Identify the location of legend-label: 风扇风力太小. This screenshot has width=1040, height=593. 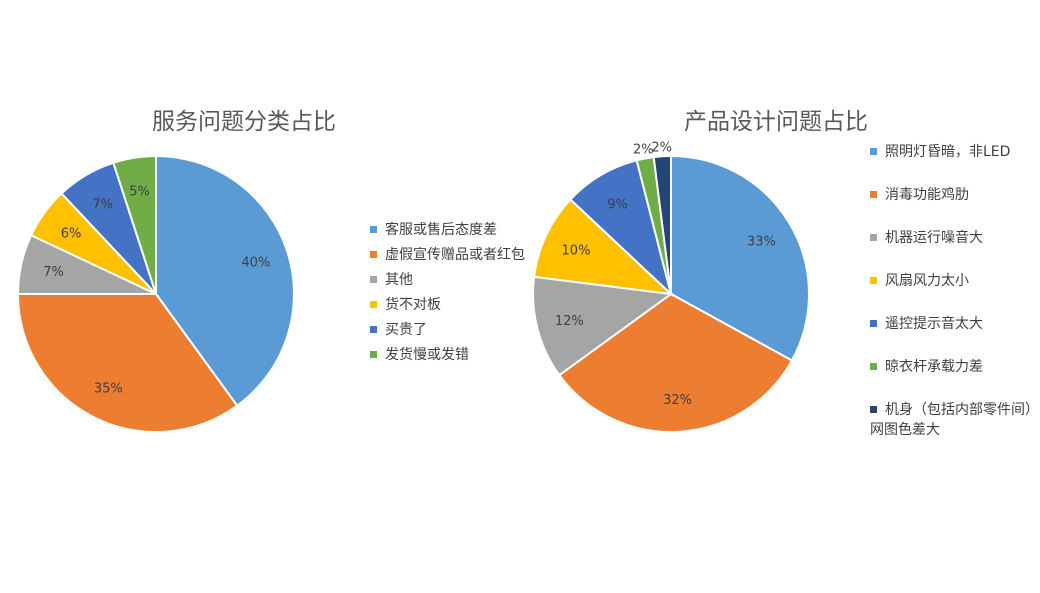
(927, 281).